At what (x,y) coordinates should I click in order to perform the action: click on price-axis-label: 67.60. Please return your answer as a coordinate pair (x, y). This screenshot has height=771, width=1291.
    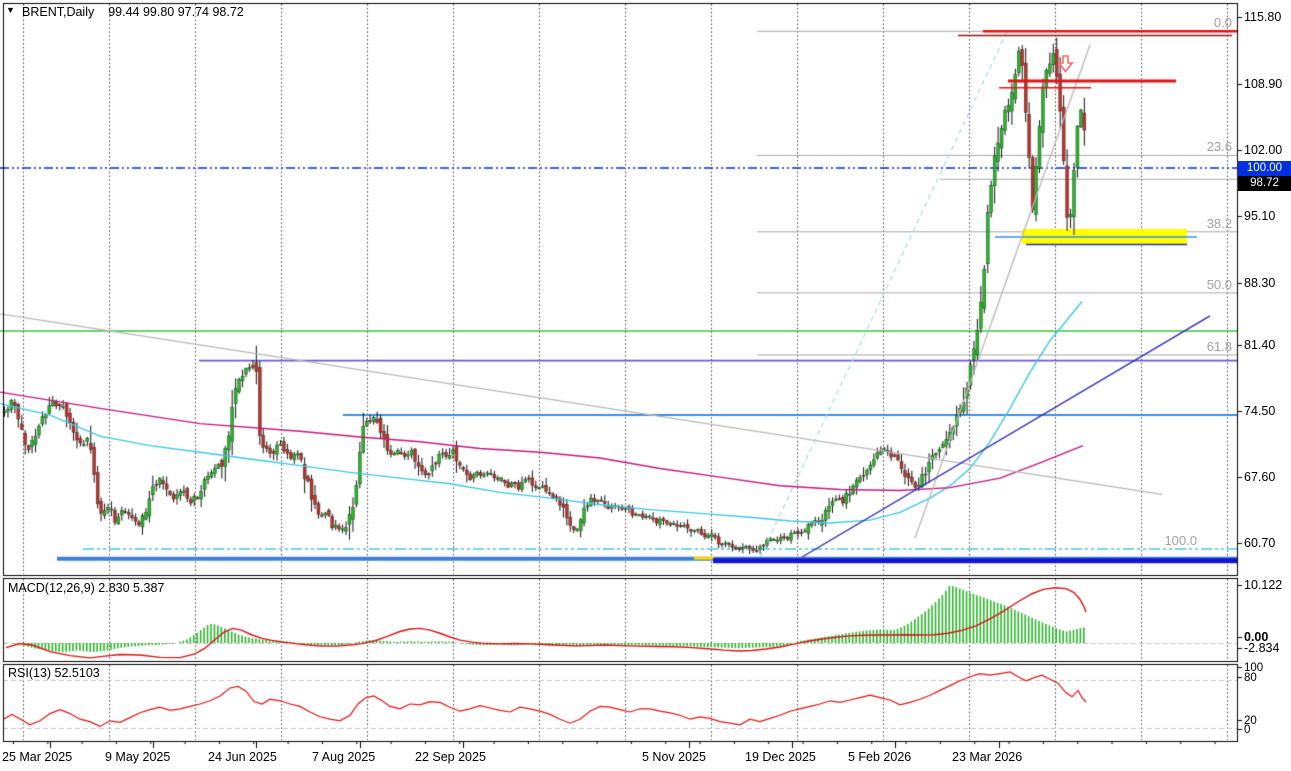
    Looking at the image, I should click on (1260, 477).